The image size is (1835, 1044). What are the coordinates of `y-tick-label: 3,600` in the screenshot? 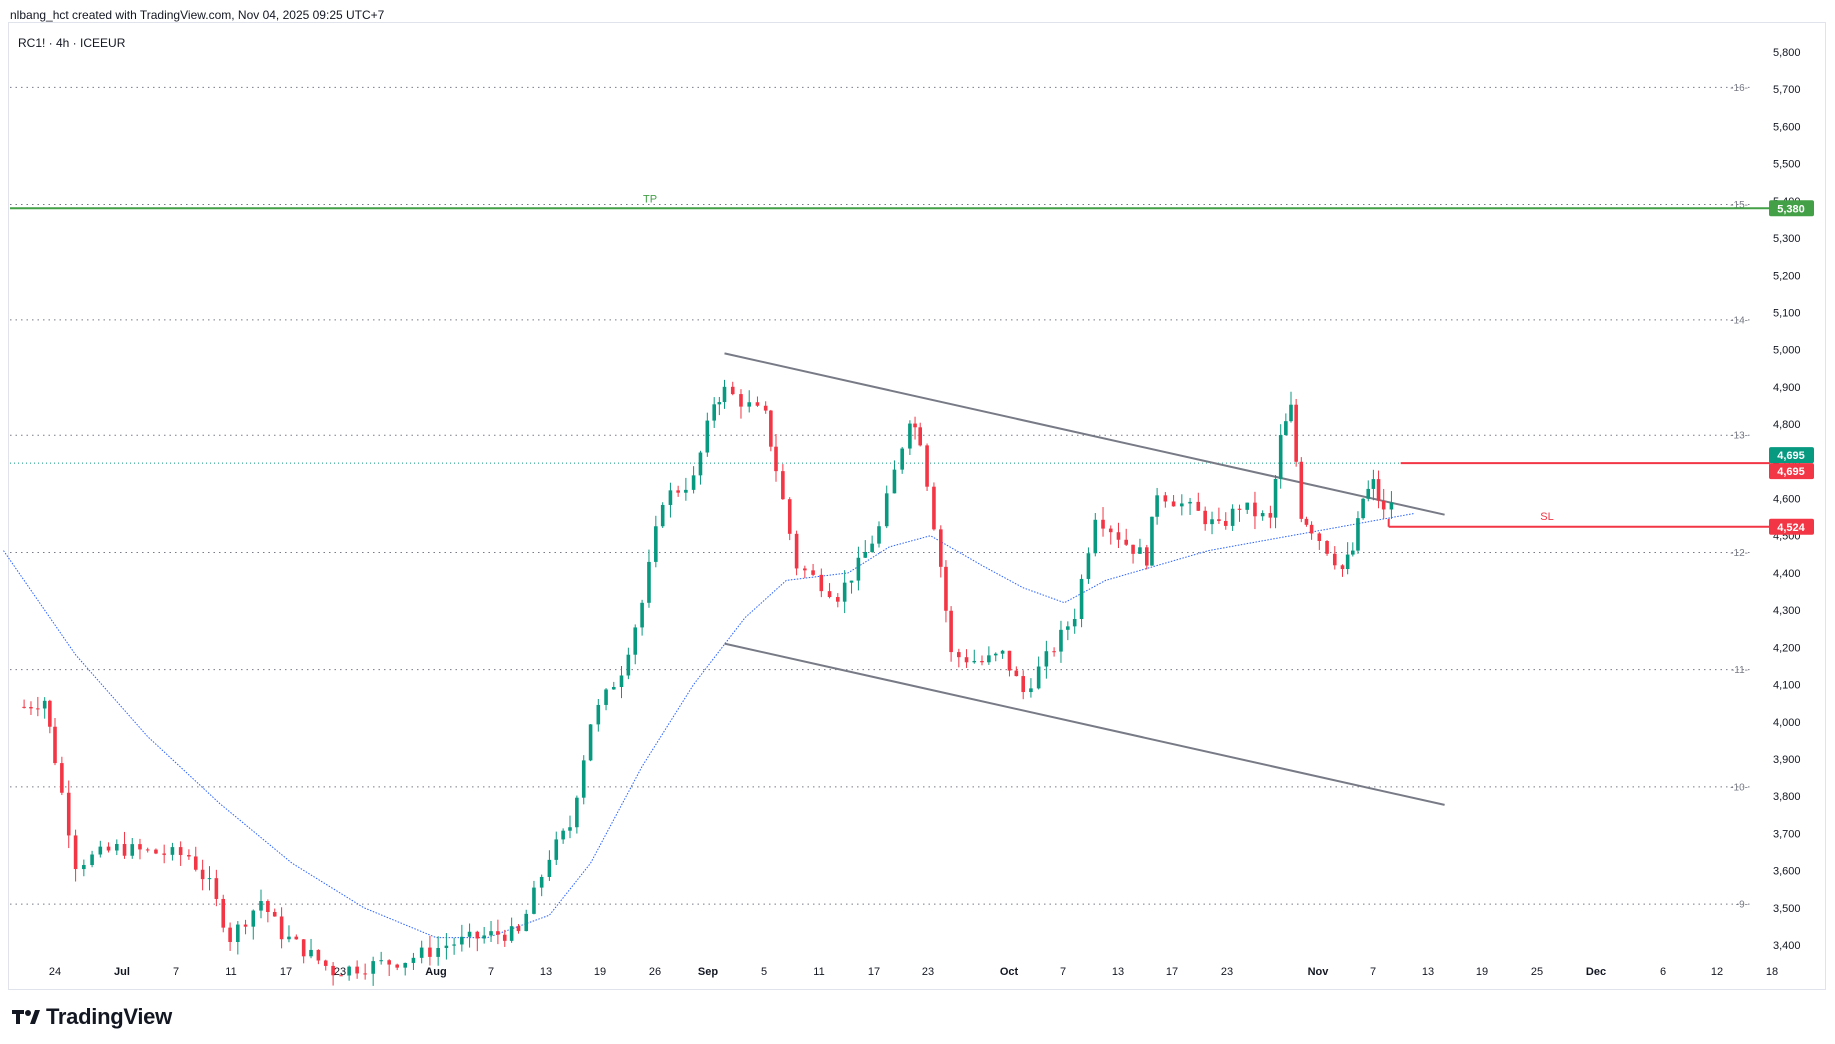 It's located at (1787, 872).